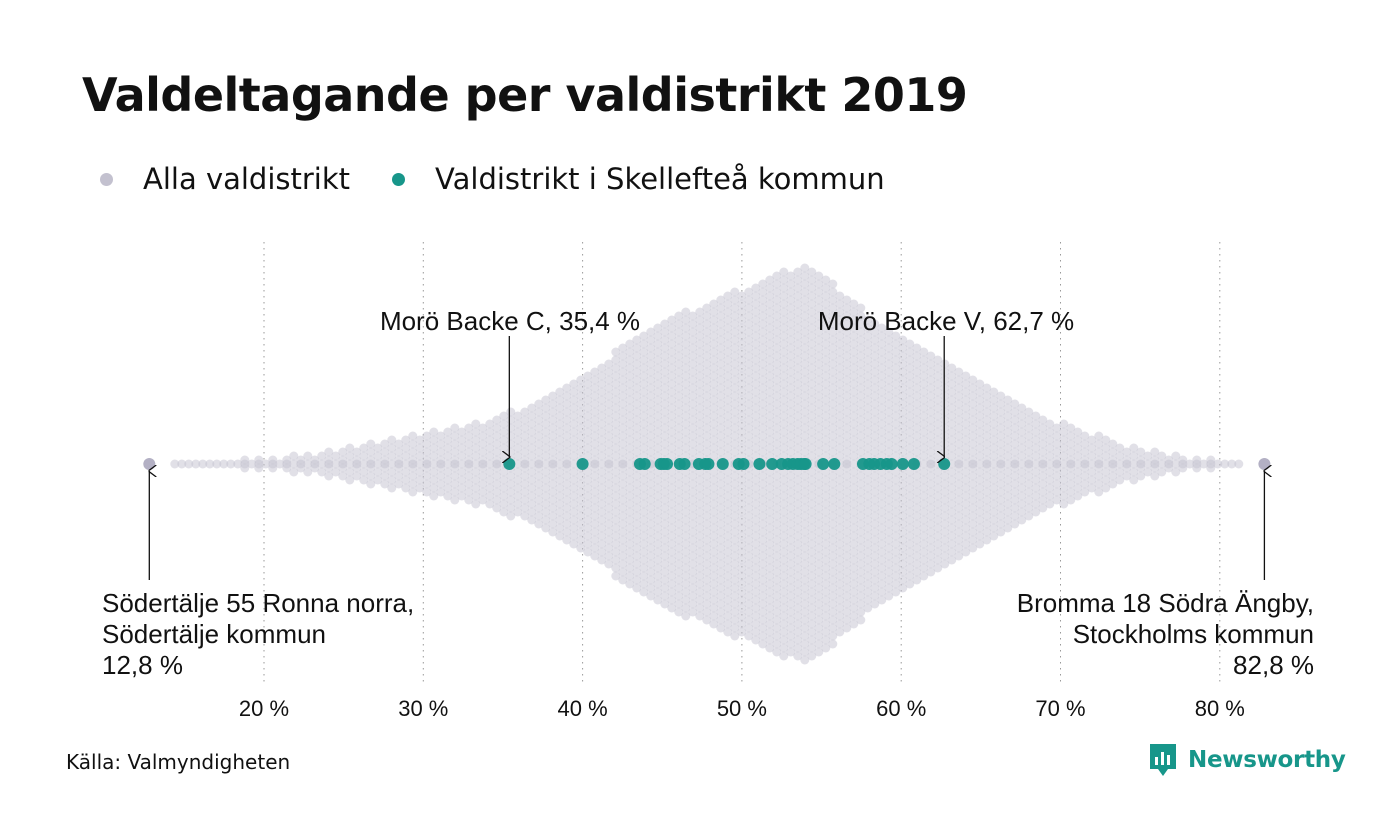 This screenshot has width=1400, height=840. I want to click on extreme-district-point, so click(1264, 464).